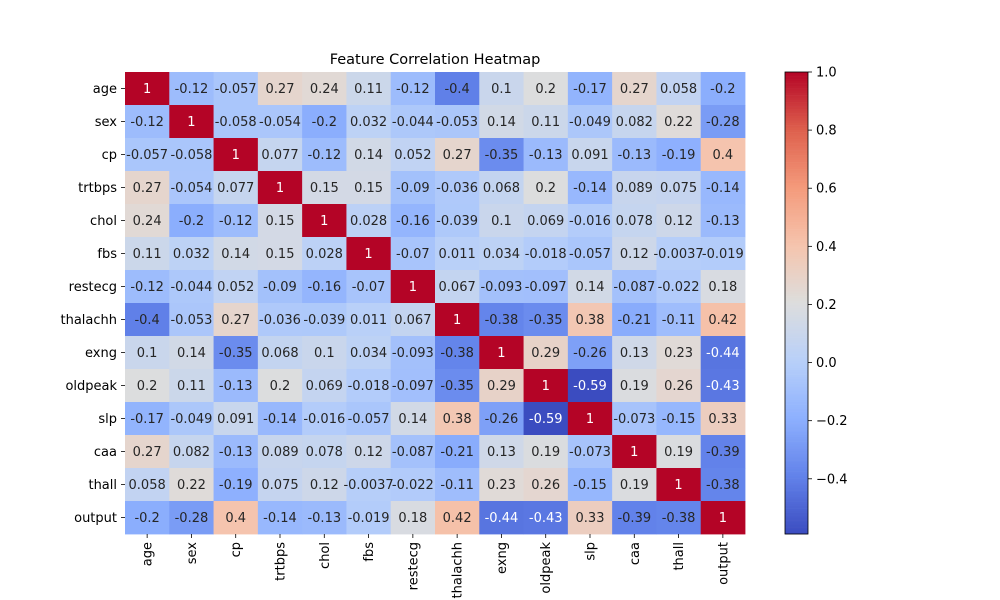  Describe the element at coordinates (93, 287) in the screenshot. I see `y-tick-label: restecg` at that location.